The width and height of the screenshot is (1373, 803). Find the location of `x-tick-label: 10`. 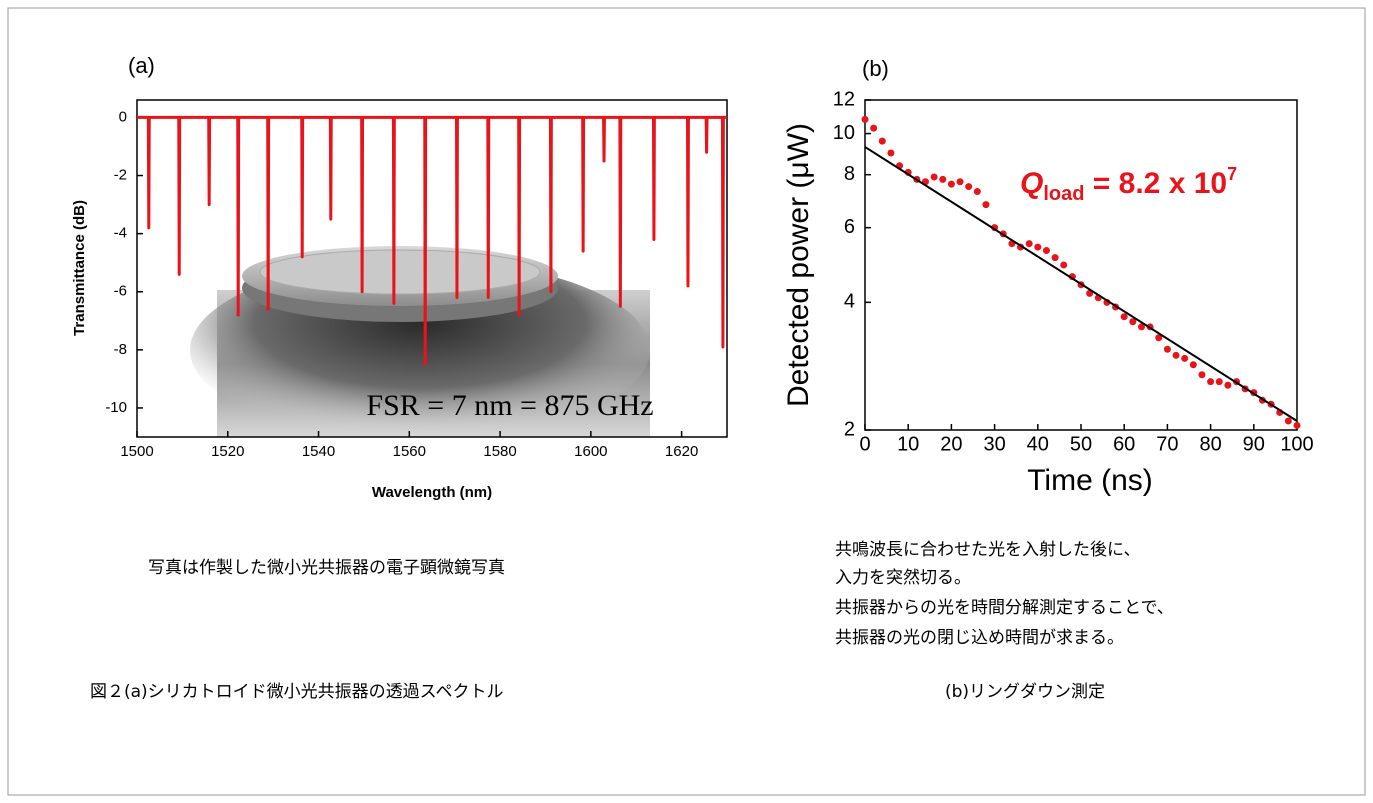

x-tick-label: 10 is located at coordinates (908, 444).